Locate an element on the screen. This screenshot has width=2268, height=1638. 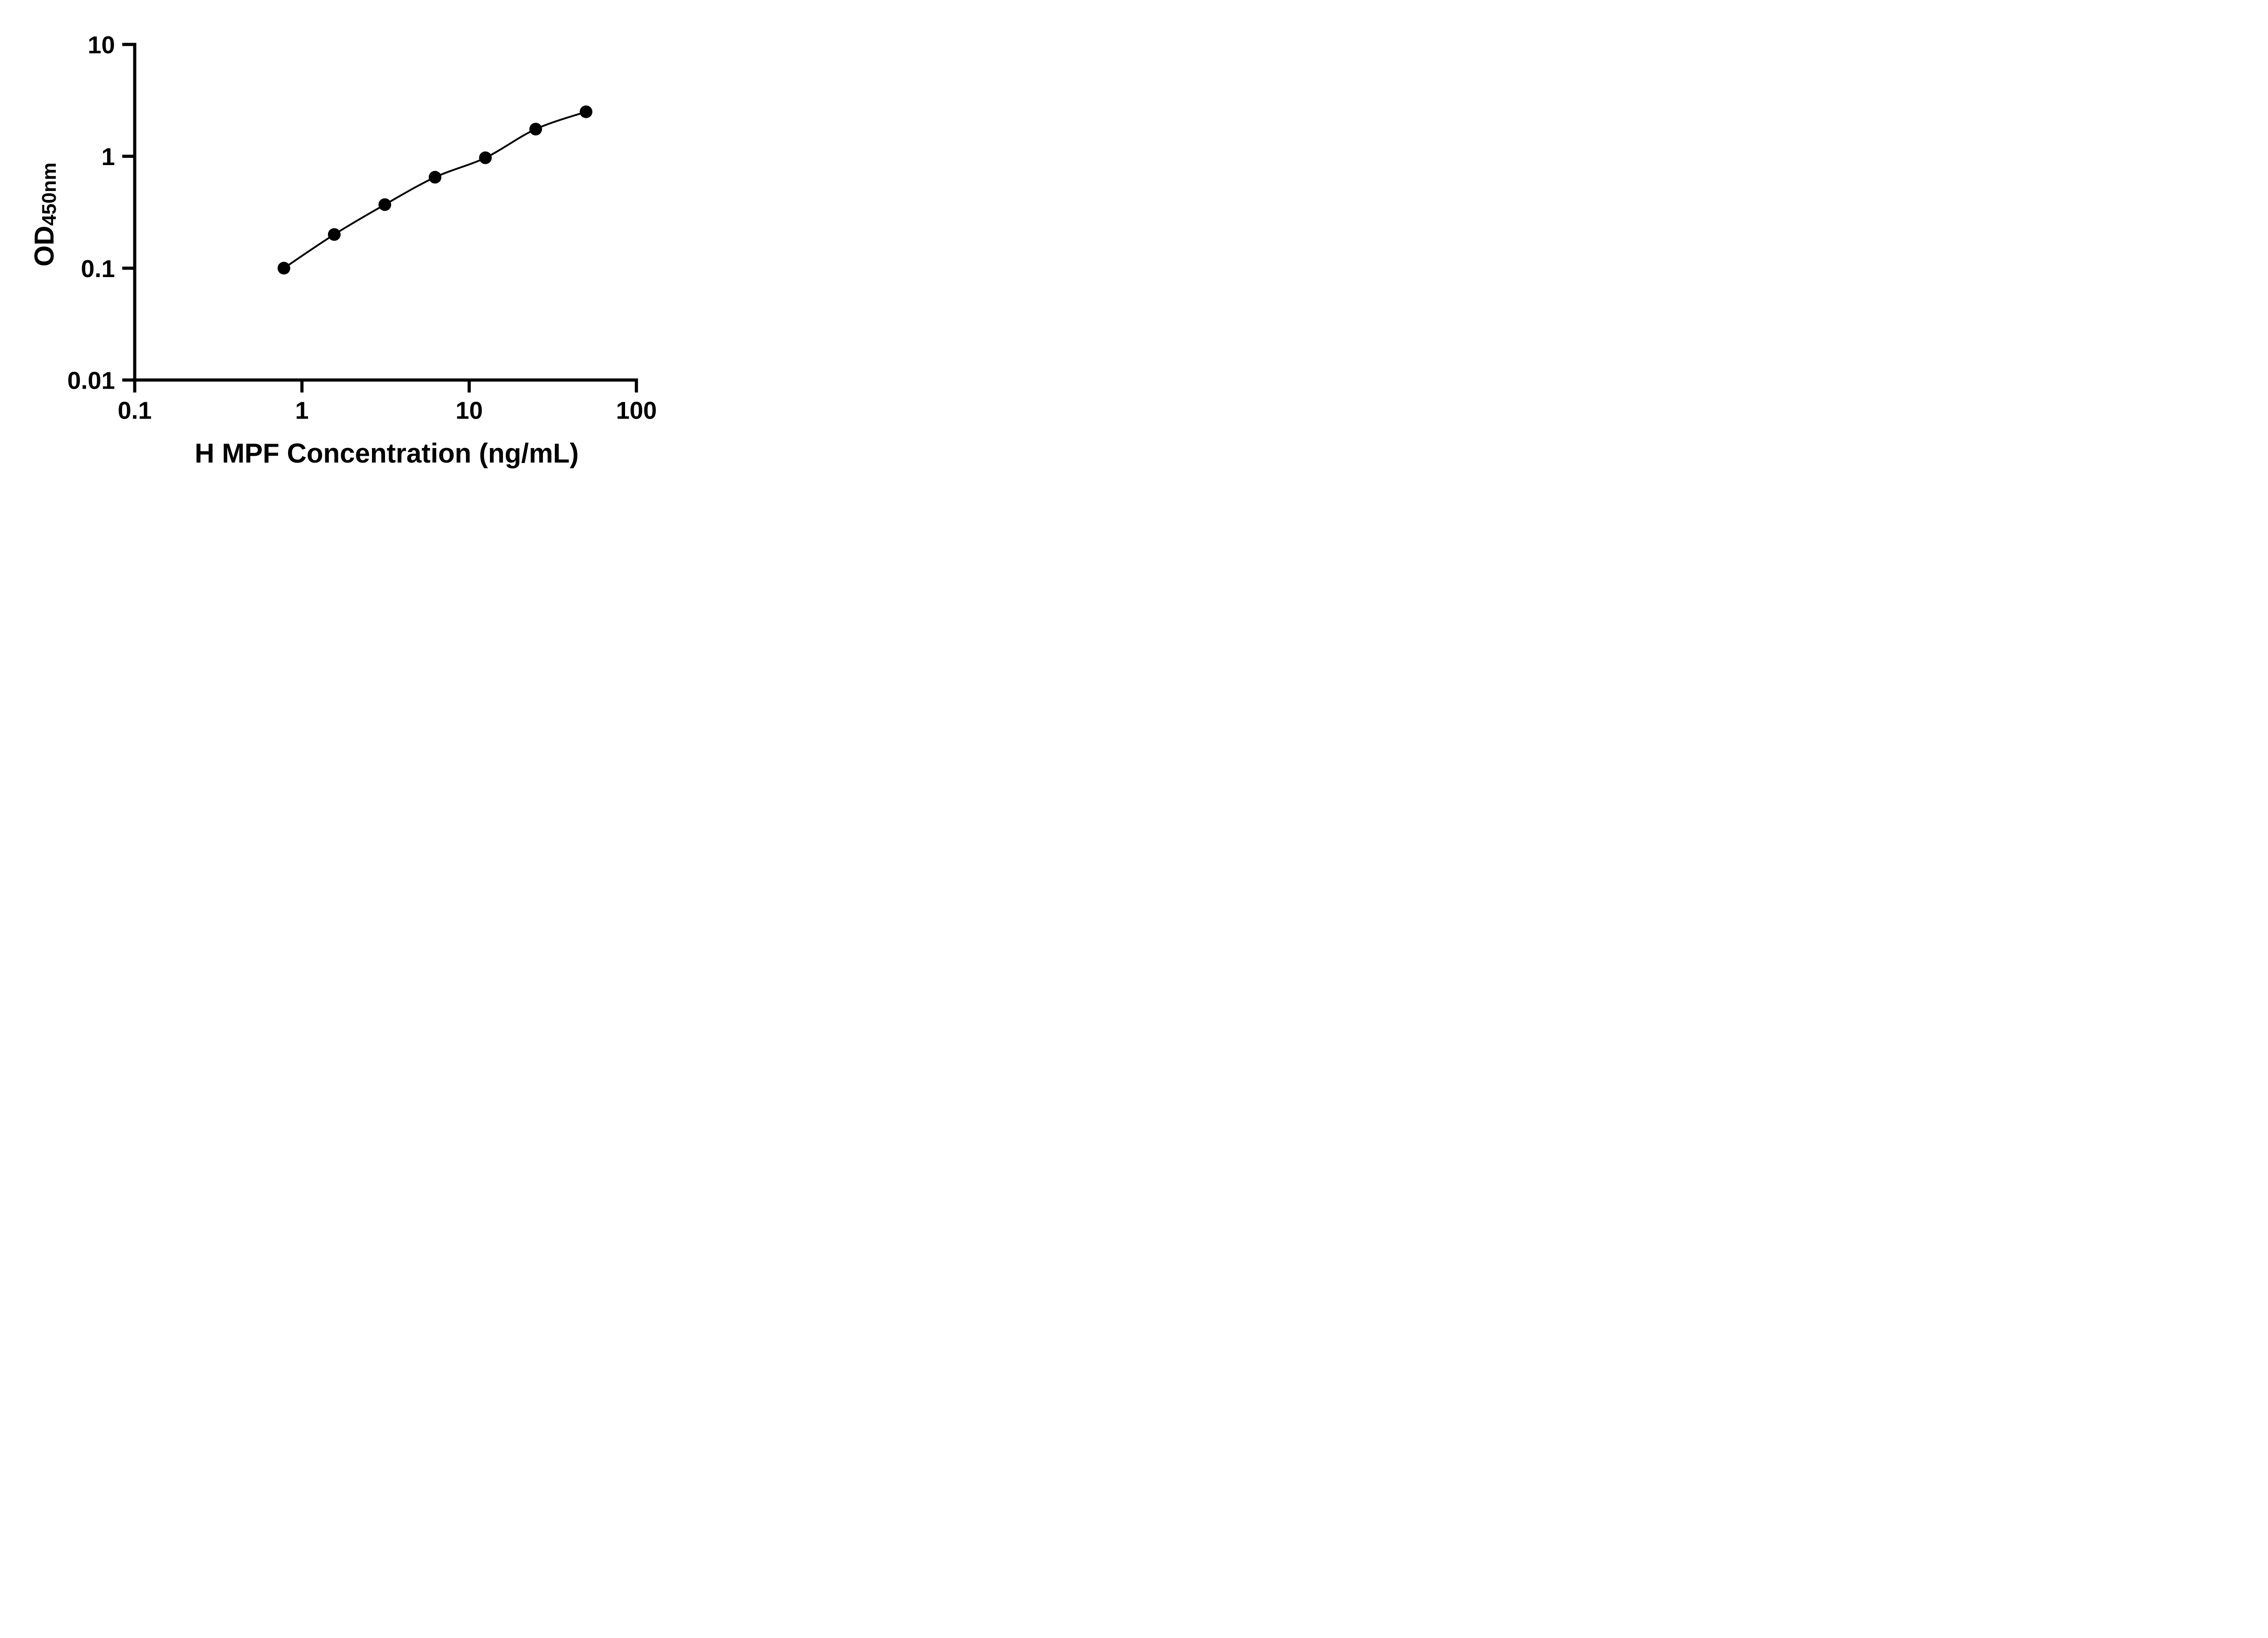
x-axis-title: H MPF Concentration (ng/mL) is located at coordinates (387, 453).